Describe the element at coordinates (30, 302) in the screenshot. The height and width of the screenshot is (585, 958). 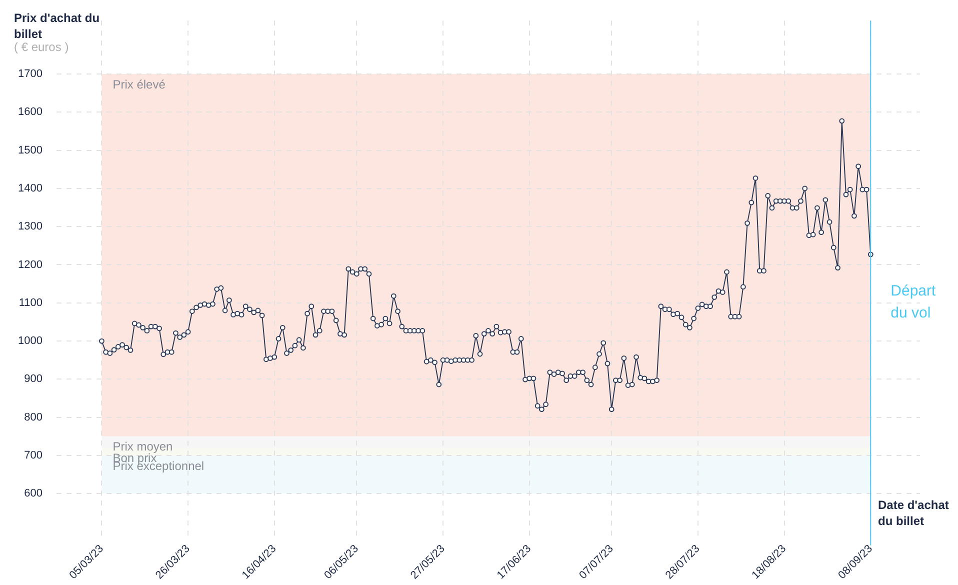
I see `y-tick-label: 1100` at that location.